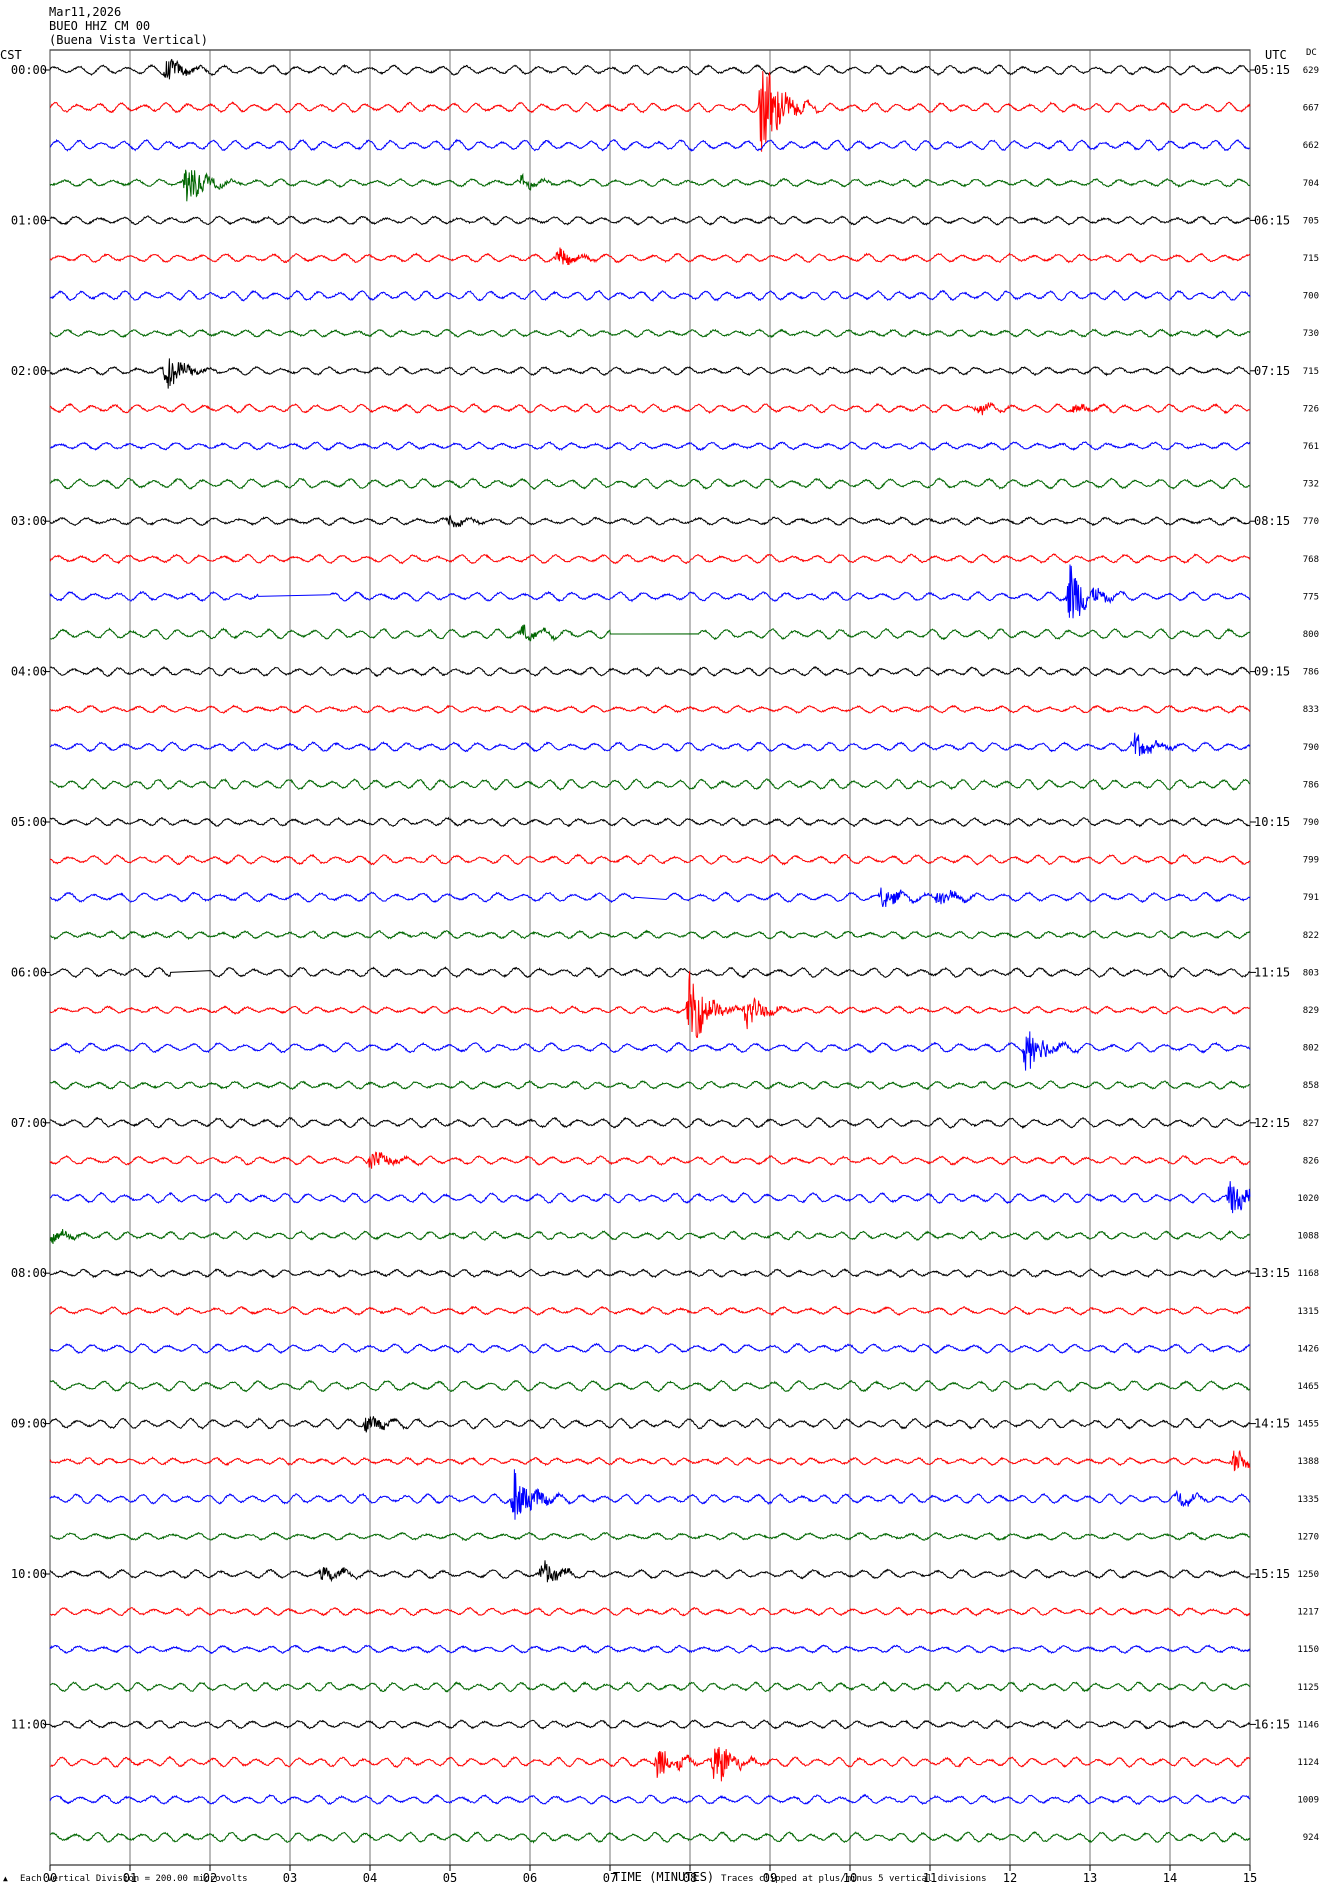 This screenshot has width=1330, height=1894. What do you see at coordinates (1311, 1161) in the screenshot?
I see `dc-offset-label: 826` at bounding box center [1311, 1161].